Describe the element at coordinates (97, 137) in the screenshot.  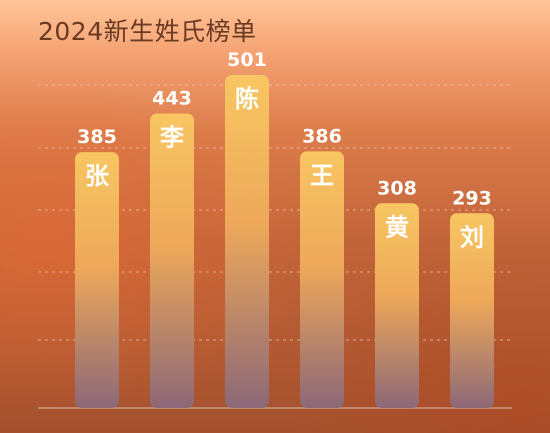
I see `value-label: 385` at that location.